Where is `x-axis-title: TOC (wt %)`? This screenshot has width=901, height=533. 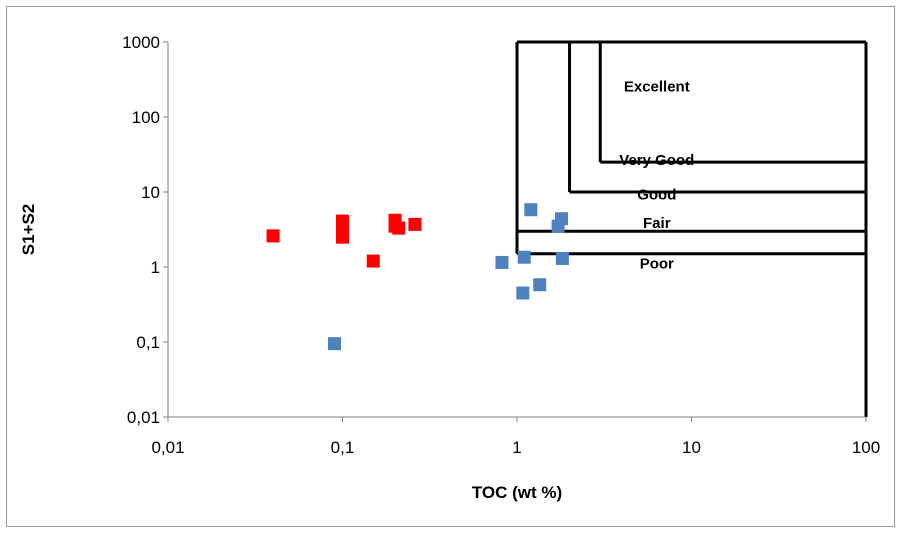
x-axis-title: TOC (wt %) is located at coordinates (517, 492).